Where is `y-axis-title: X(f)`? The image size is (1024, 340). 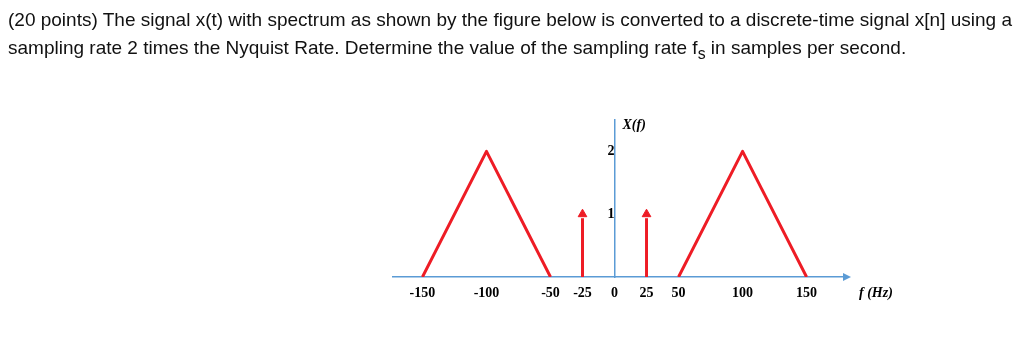
y-axis-title: X(f) is located at coordinates (633, 124).